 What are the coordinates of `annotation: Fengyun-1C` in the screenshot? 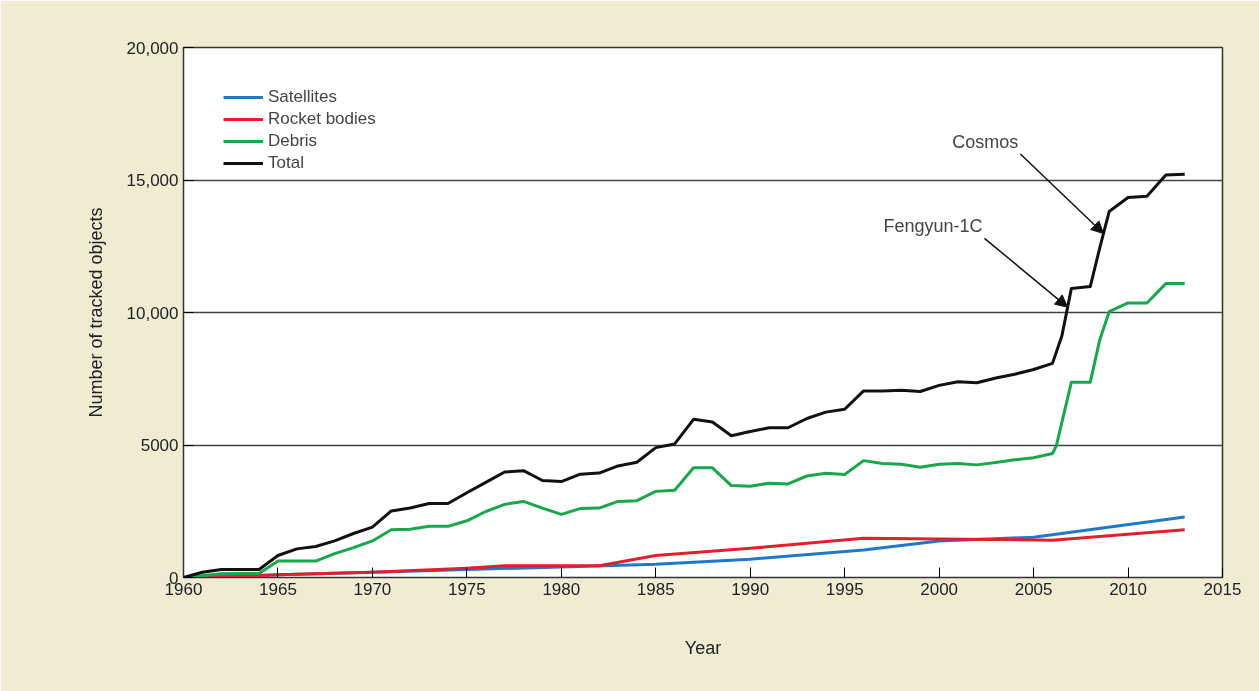 It's located at (933, 226).